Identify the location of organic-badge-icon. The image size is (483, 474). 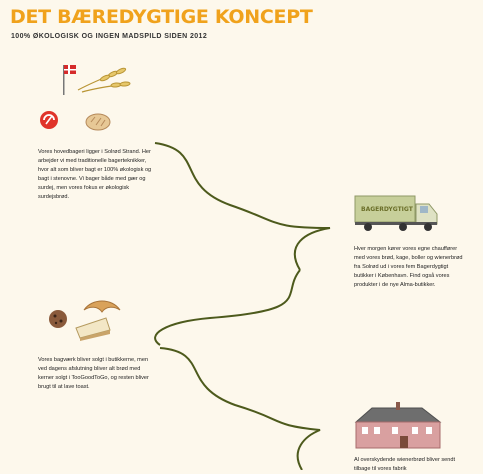
(49, 120).